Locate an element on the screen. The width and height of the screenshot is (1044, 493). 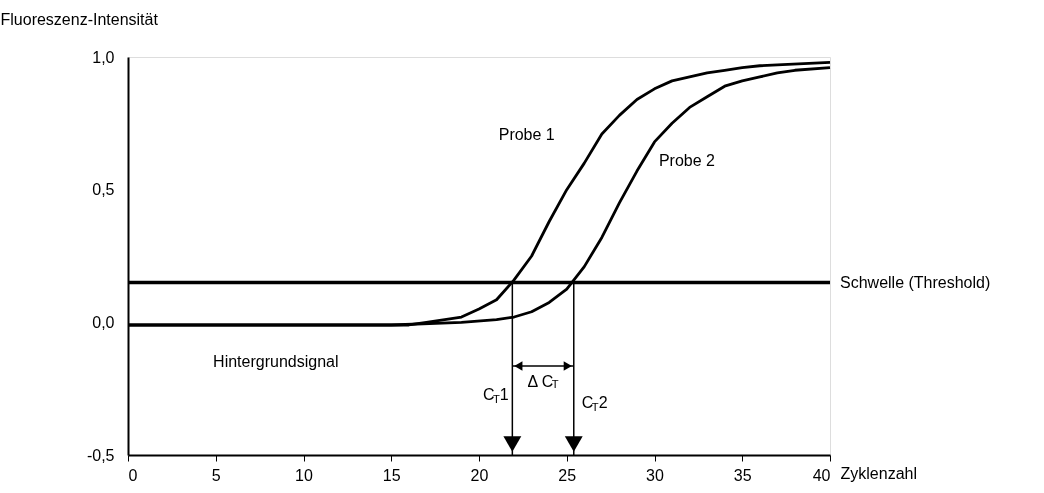
y-tick-label: 1,0 is located at coordinates (103, 57).